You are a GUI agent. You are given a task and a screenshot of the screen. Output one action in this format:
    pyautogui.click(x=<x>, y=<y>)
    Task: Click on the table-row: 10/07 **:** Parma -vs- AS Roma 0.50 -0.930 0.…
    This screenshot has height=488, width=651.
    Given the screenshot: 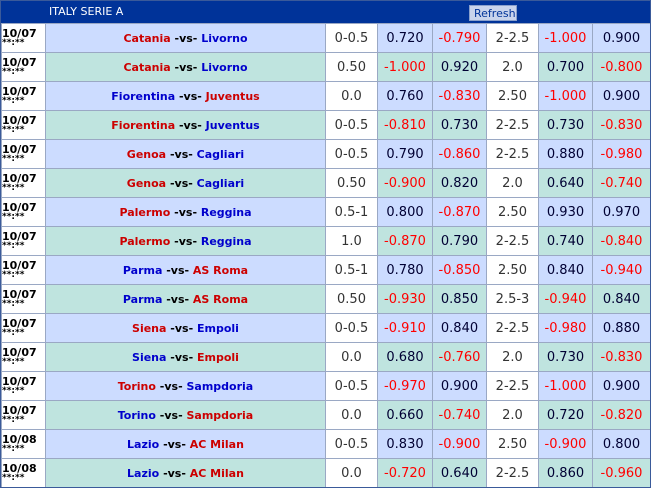 What is the action you would take?
    pyautogui.click(x=325, y=299)
    